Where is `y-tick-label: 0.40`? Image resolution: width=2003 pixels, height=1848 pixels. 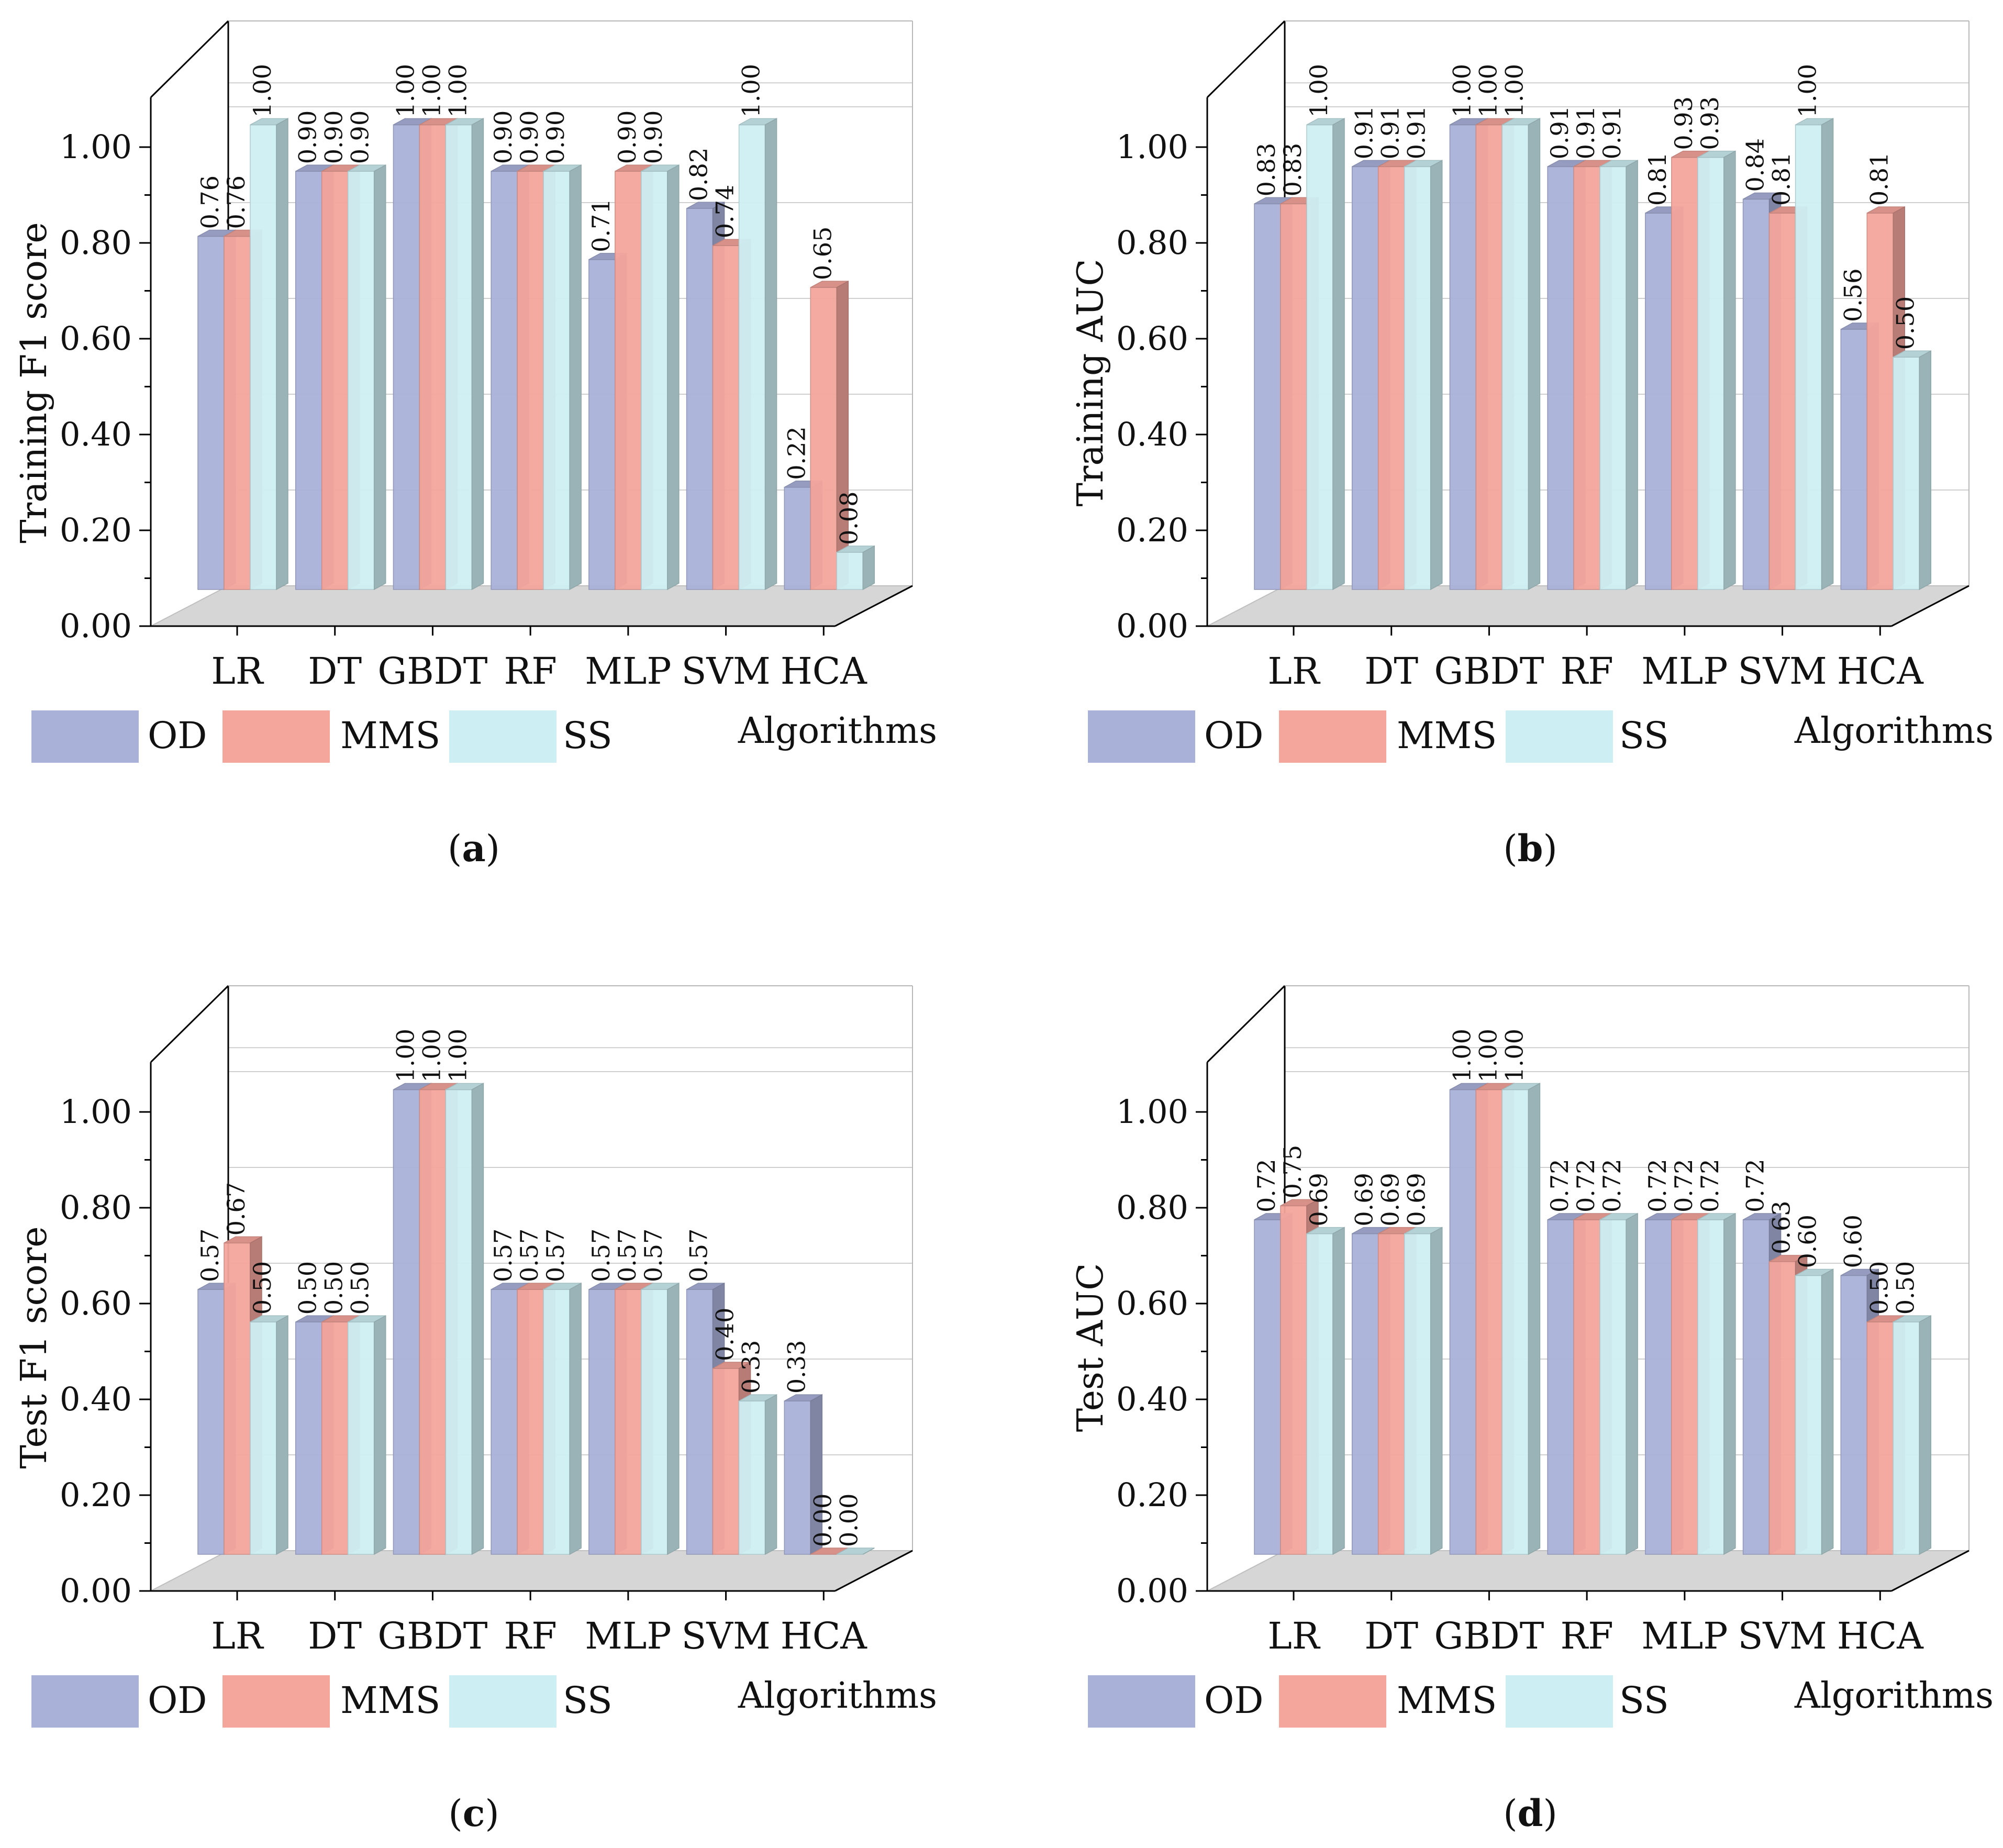
y-tick-label: 0.40 is located at coordinates (1152, 434).